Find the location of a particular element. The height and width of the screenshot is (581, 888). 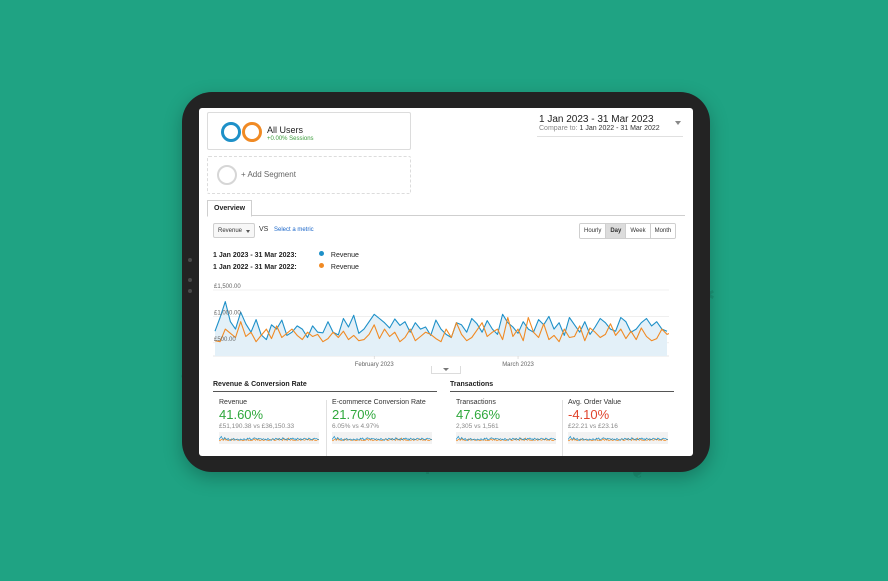

compare-range: Compare to: 1 Jan 2022 - 31 Mar 2022 is located at coordinates (599, 128).